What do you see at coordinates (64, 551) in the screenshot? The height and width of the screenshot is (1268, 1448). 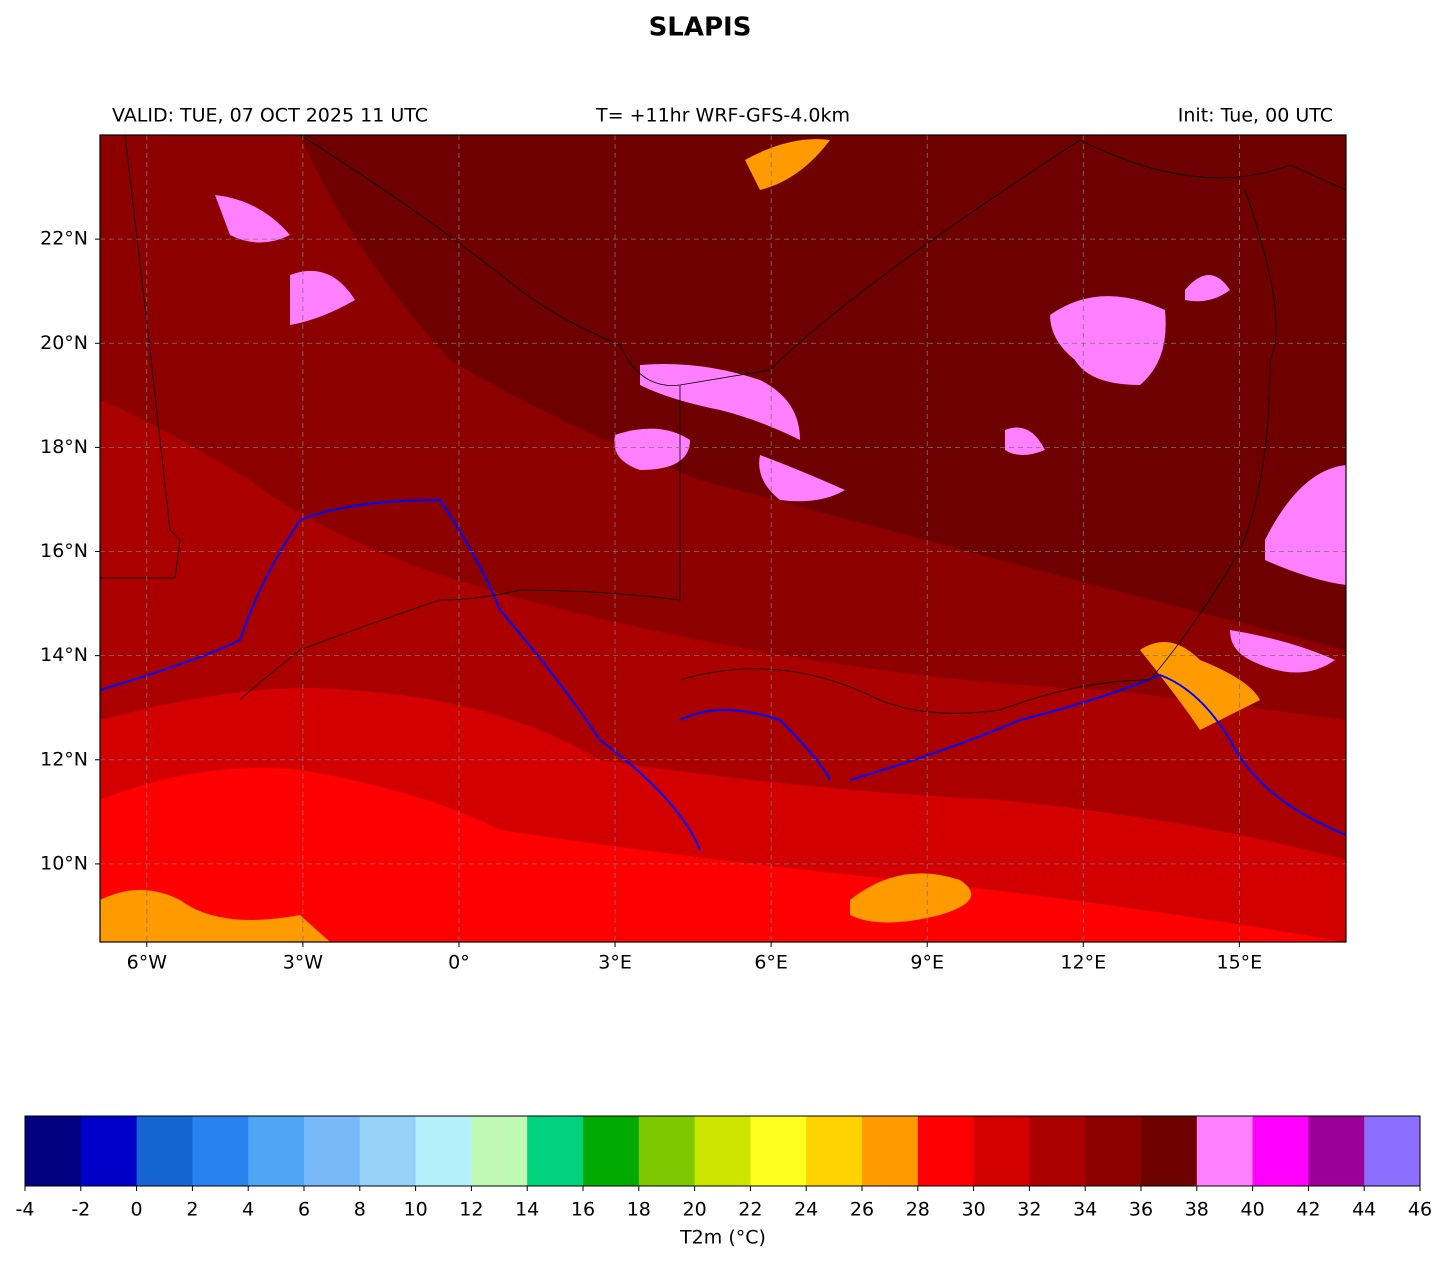 I see `y-tick-label: 16°N` at bounding box center [64, 551].